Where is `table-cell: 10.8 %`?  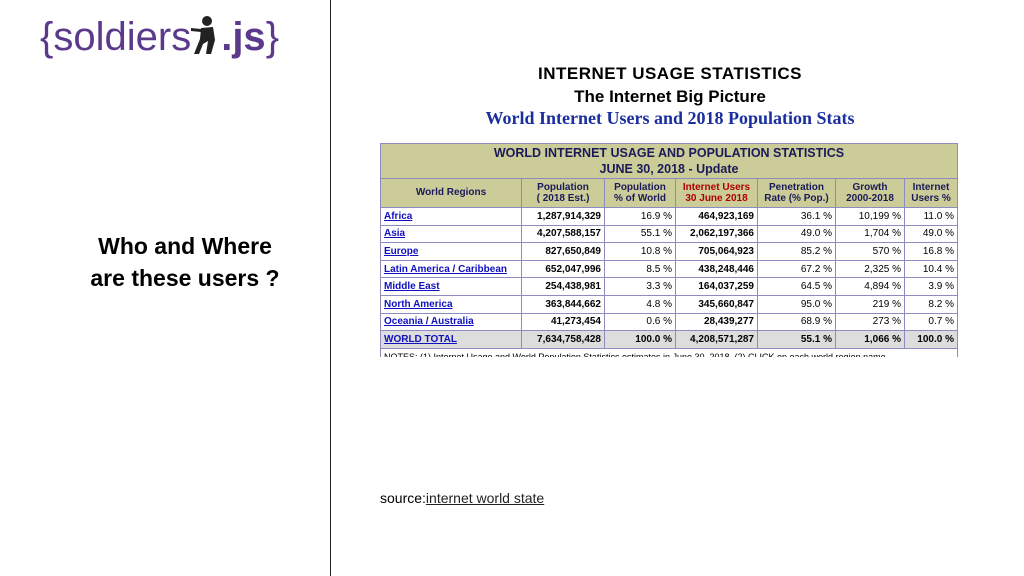 table-cell: 10.8 % is located at coordinates (640, 251).